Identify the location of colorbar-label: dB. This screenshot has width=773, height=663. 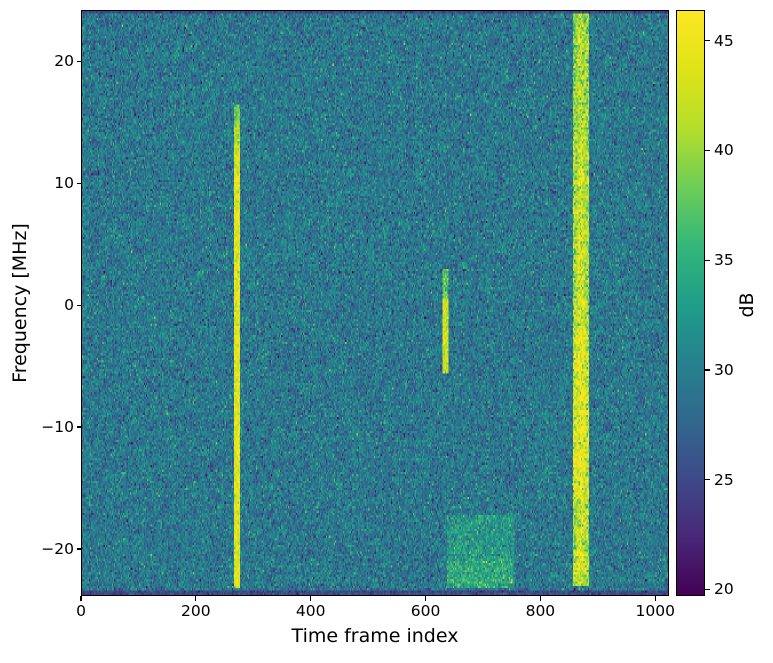
(747, 305).